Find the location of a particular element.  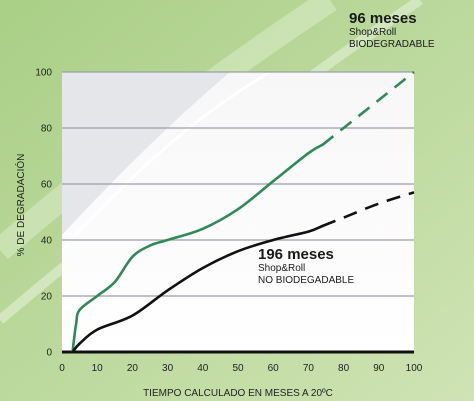

annotation-line: BIODEGRADABLE is located at coordinates (392, 44).